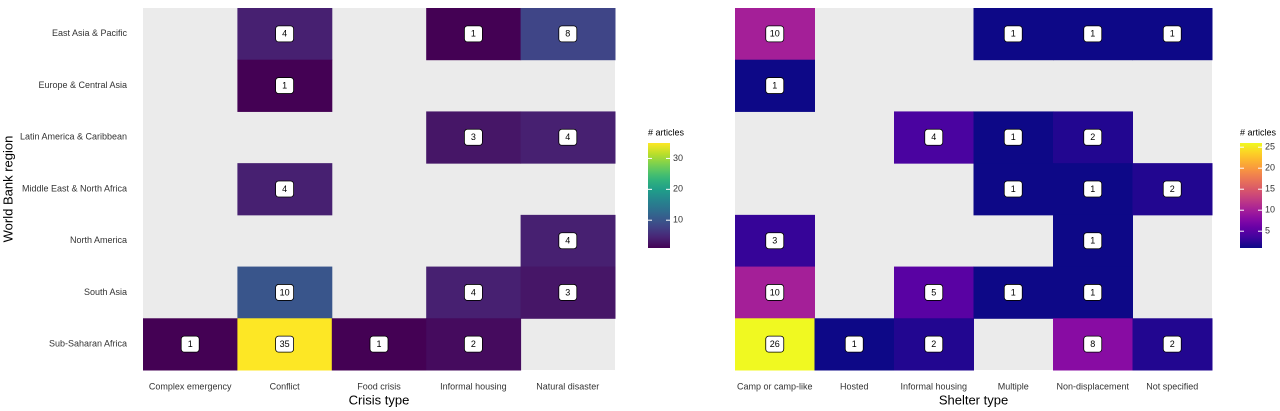  What do you see at coordinates (666, 132) in the screenshot?
I see `colorbar-title: # articles` at bounding box center [666, 132].